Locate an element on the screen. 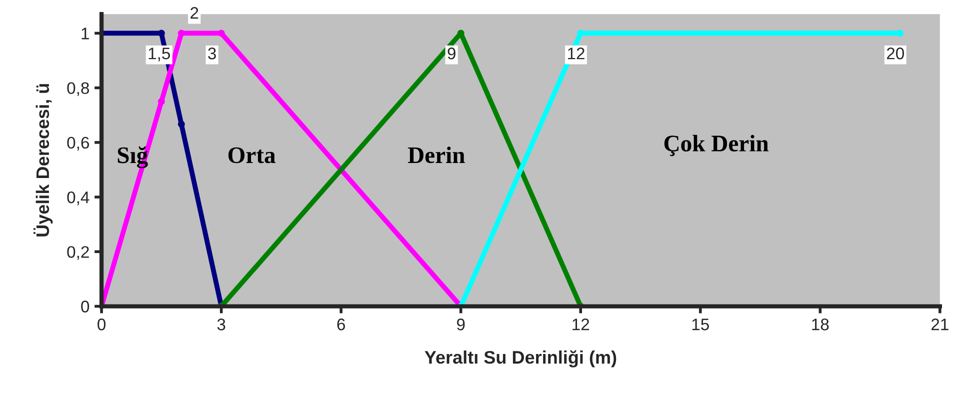 This screenshot has width=967, height=403. x-tick-label: 3 is located at coordinates (221, 324).